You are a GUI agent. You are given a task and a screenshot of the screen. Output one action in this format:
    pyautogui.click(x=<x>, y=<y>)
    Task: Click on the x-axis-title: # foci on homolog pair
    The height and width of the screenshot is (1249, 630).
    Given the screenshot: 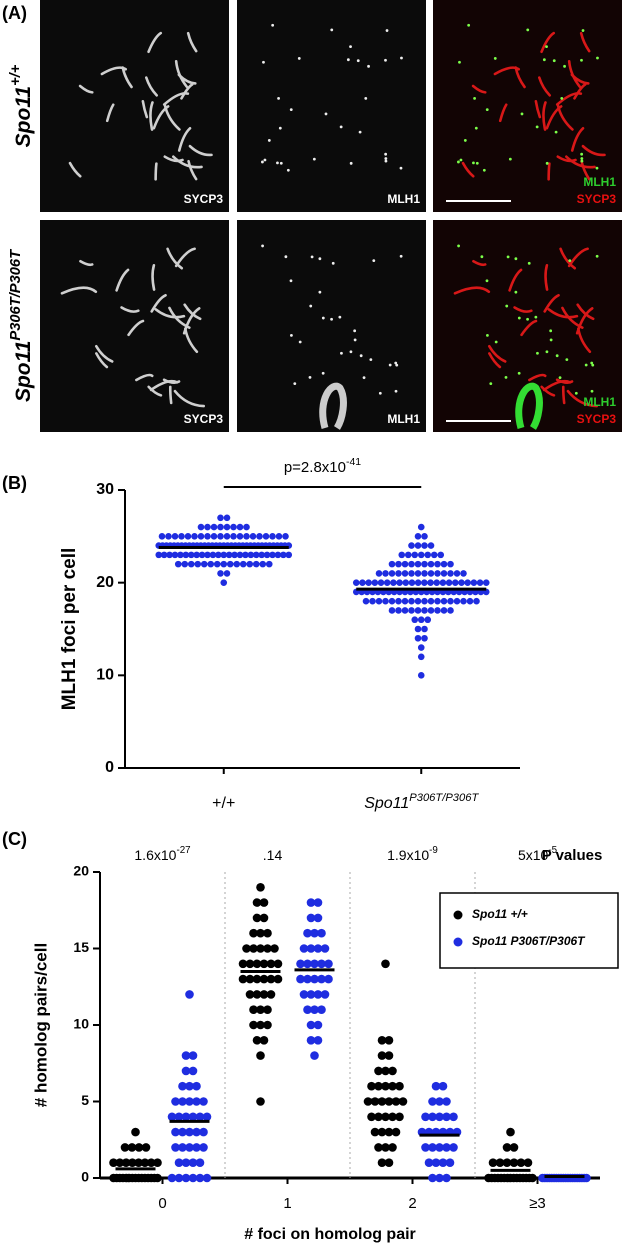 What is the action you would take?
    pyautogui.click(x=330, y=1234)
    